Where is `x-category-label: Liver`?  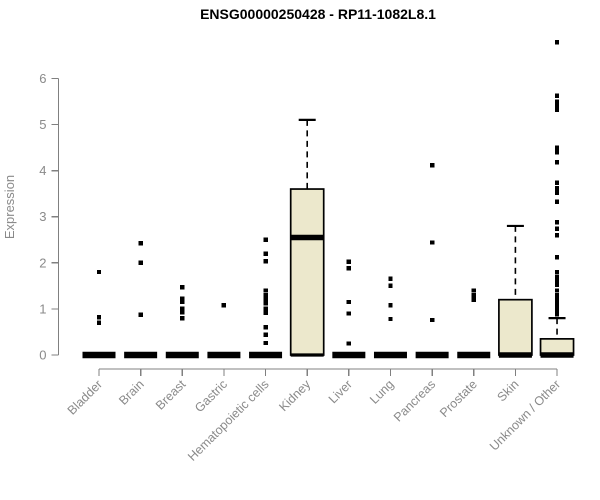
x-category-label: Liver is located at coordinates (340, 391).